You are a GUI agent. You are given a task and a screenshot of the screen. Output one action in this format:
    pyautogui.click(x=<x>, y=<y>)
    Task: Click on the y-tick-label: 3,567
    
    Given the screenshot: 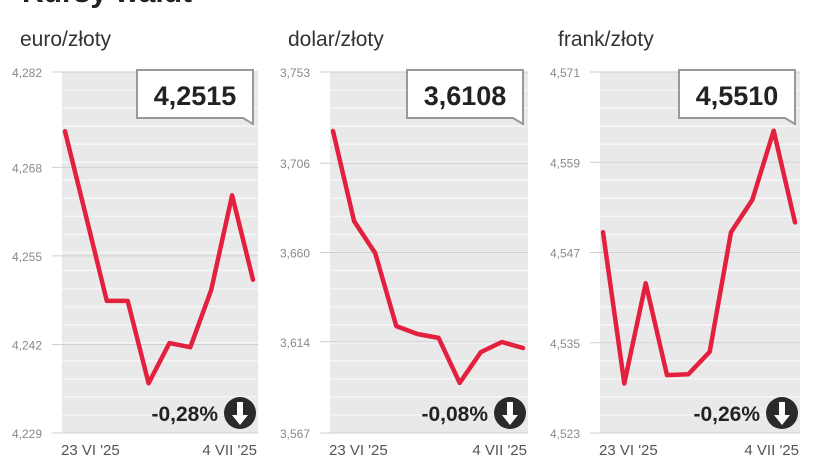 What is the action you would take?
    pyautogui.click(x=295, y=434)
    